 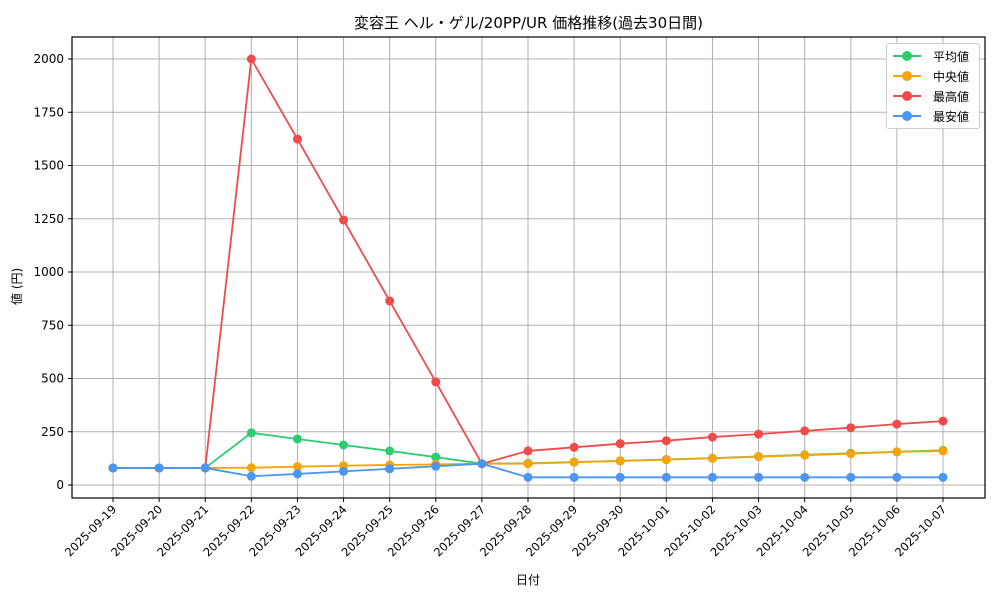 I want to click on y-tick-label: 1000, so click(x=48, y=272).